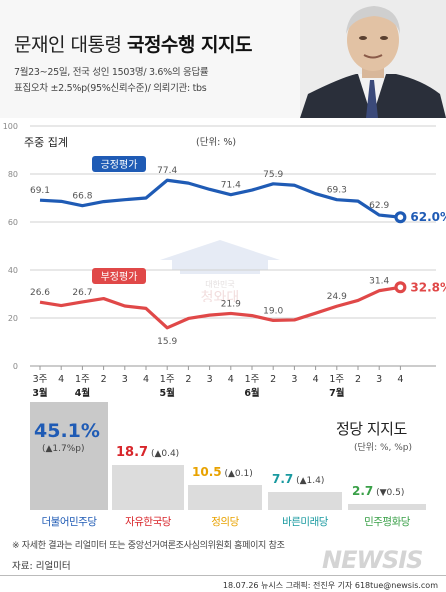 The width and height of the screenshot is (446, 592). Describe the element at coordinates (41, 566) in the screenshot. I see `source-label: 자료: 리얼미터` at that location.